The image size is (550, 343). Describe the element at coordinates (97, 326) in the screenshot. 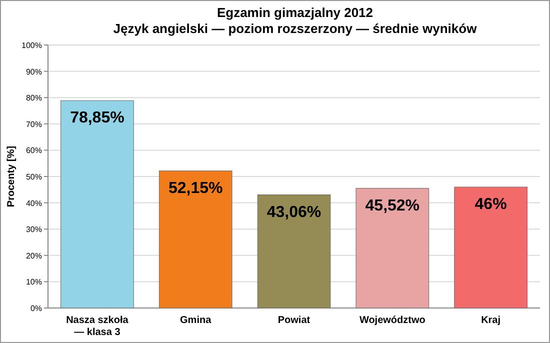

I see `x-tick-label: Nasza szkoła — klasa 3` at that location.